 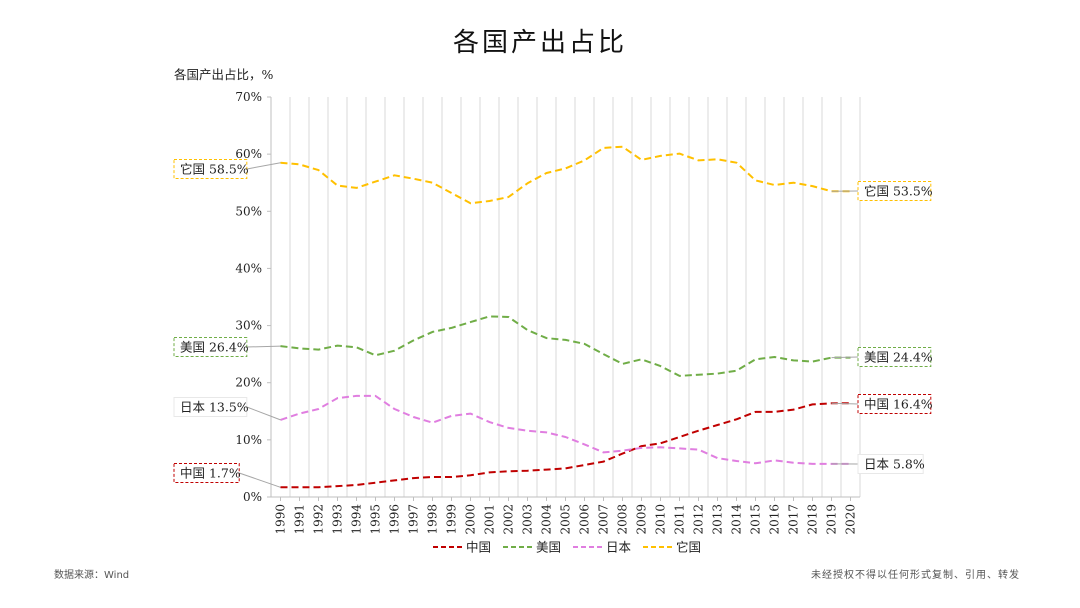 What do you see at coordinates (248, 326) in the screenshot?
I see `y-tick-label: 30%` at bounding box center [248, 326].